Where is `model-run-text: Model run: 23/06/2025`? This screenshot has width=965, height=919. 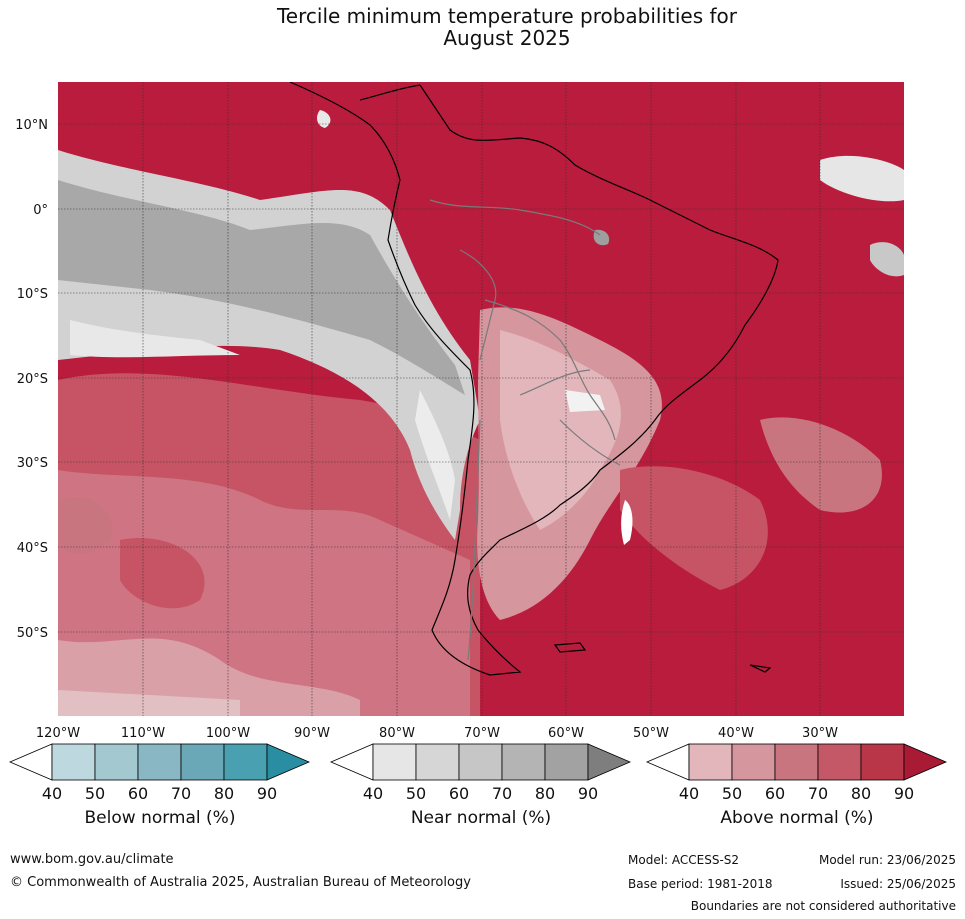
model-run-text: Model run: 23/06/2025 is located at coordinates (887, 860).